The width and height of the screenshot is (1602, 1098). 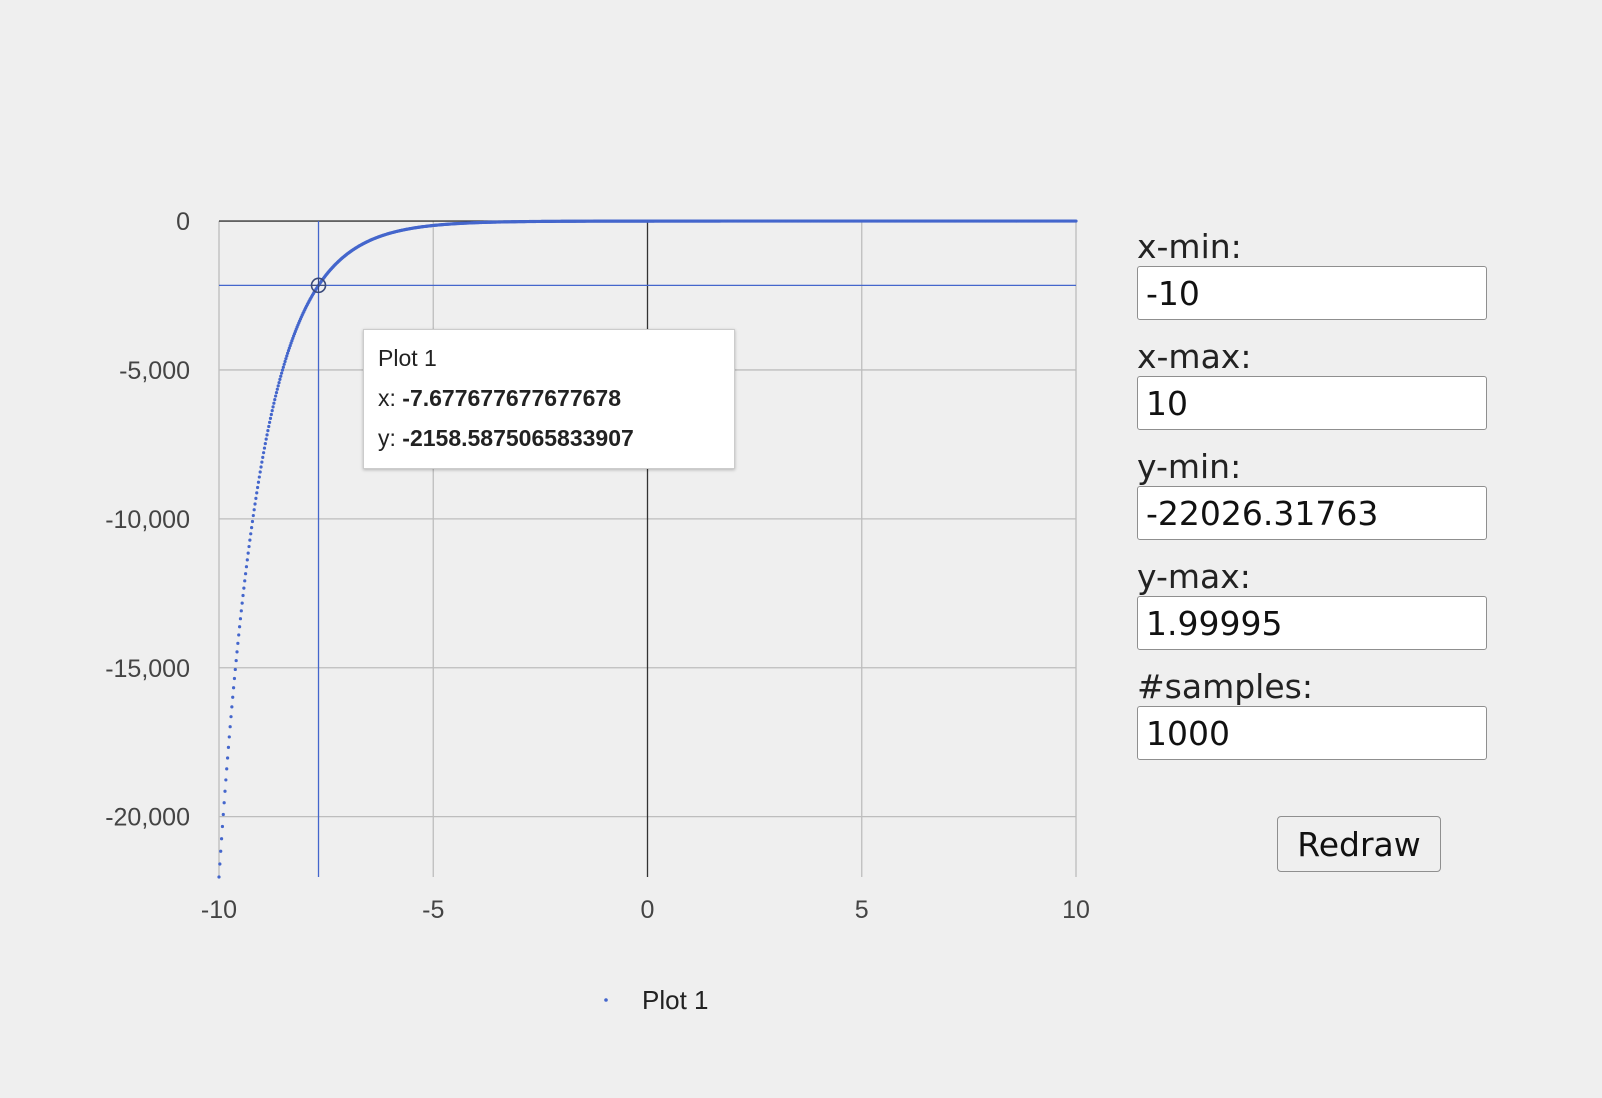 What do you see at coordinates (675, 1000) in the screenshot?
I see `legend-label: Plot 1` at bounding box center [675, 1000].